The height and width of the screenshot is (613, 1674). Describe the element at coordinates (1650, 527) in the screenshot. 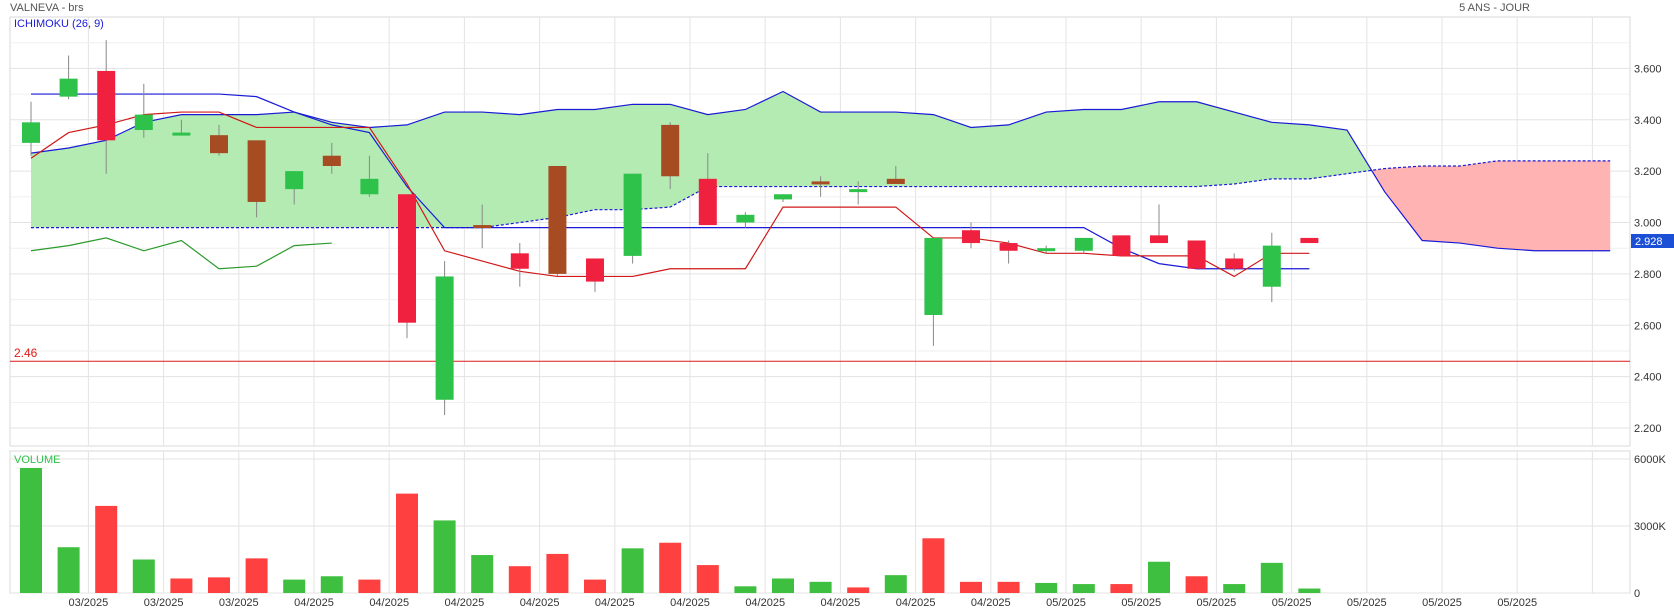

I see `volume-tick-label: 3000K` at that location.